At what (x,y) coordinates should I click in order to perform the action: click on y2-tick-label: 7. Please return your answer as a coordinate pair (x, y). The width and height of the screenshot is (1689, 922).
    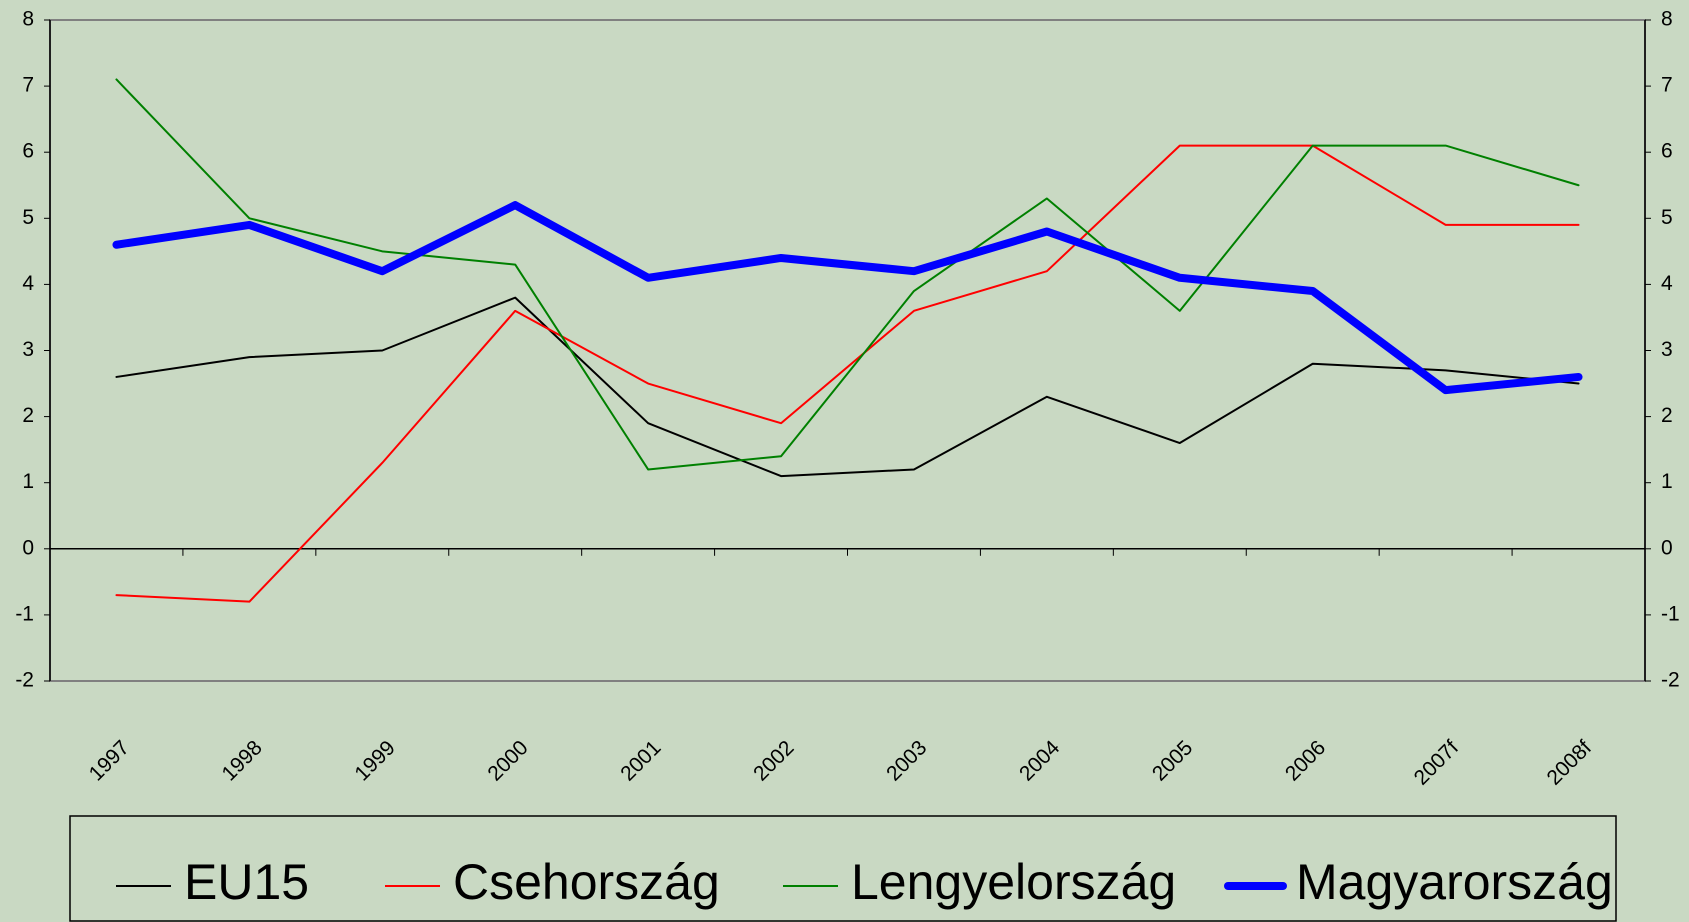
    Looking at the image, I should click on (1667, 85).